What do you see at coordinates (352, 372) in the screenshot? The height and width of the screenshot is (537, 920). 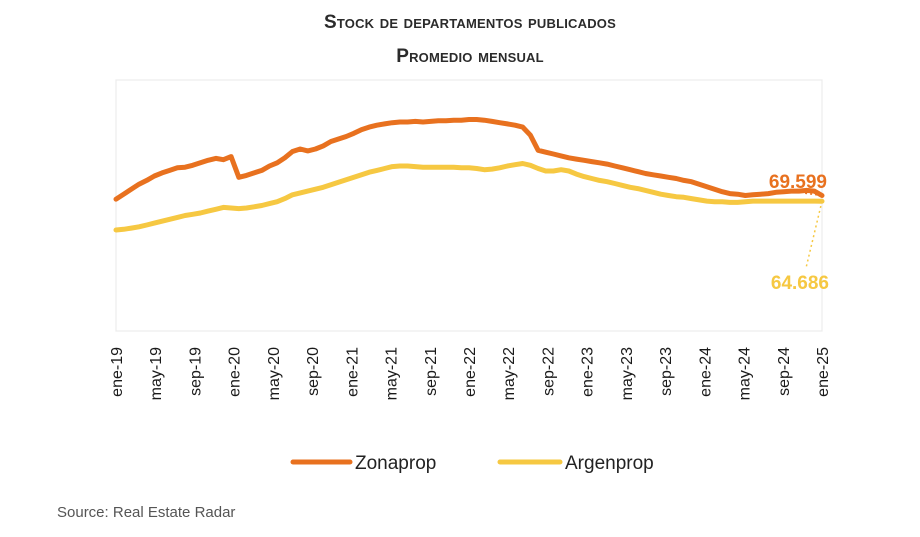 I see `x-tick-label: ene-21` at bounding box center [352, 372].